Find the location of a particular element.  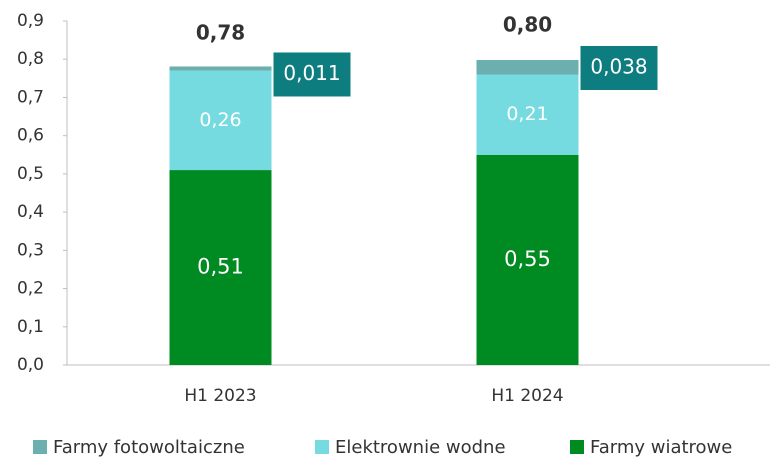

y-tick-label: 0,6 is located at coordinates (30, 136).